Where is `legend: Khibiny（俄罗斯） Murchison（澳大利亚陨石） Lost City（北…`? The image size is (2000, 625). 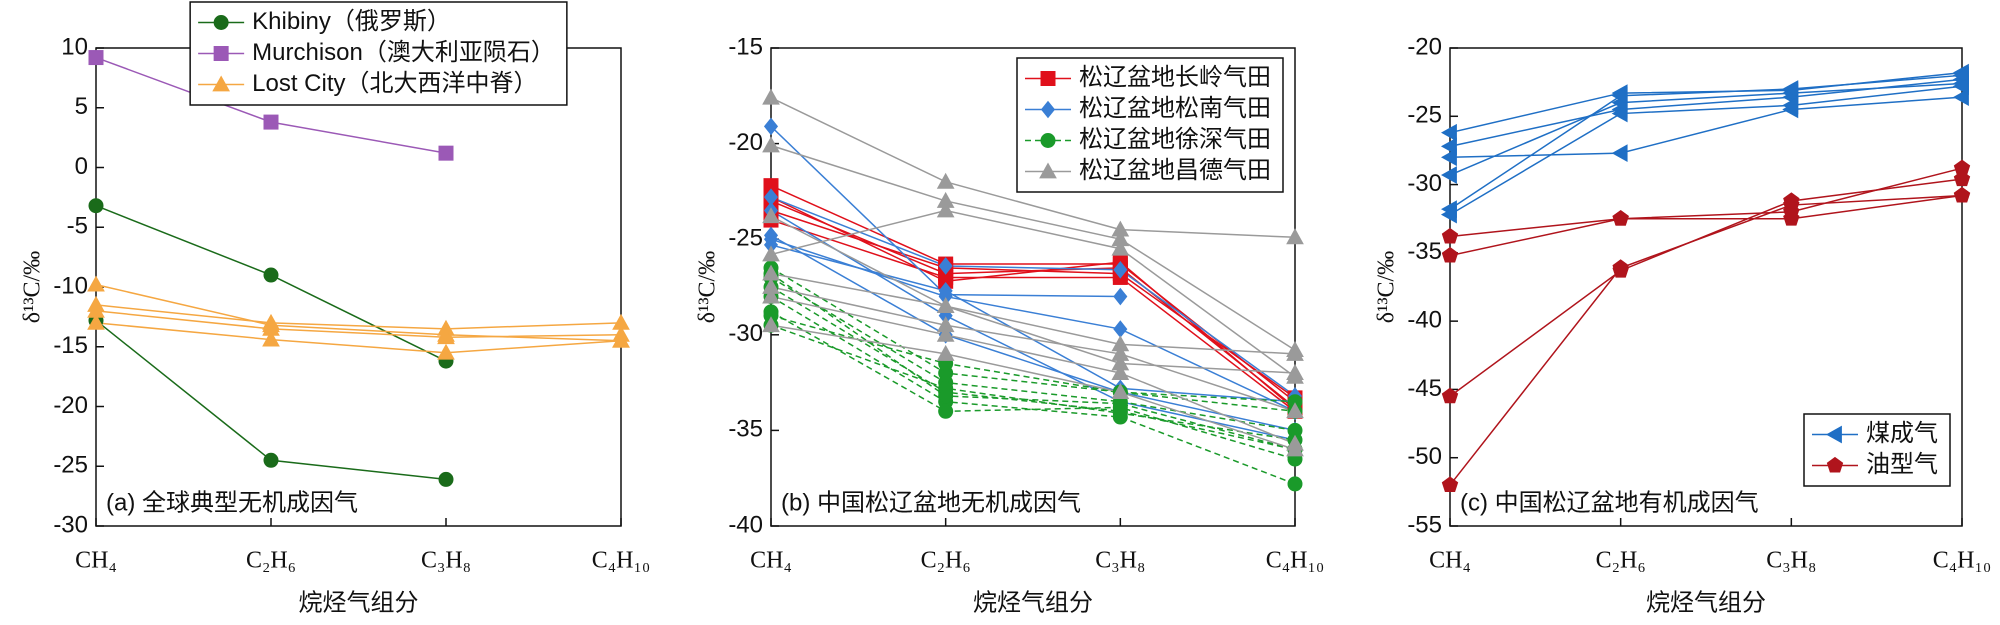 legend: Khibiny（俄罗斯） Murchison（澳大利亚陨石） Lost City（北… is located at coordinates (378, 53).